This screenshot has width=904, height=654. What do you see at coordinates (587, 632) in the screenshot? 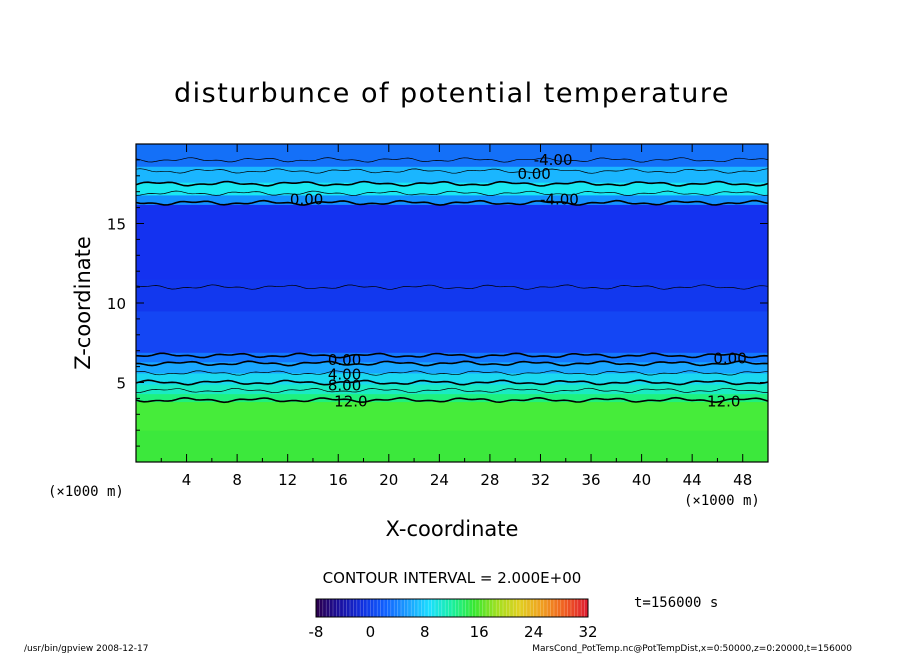
I see `colorbar-tick-label: 32` at bounding box center [587, 632].